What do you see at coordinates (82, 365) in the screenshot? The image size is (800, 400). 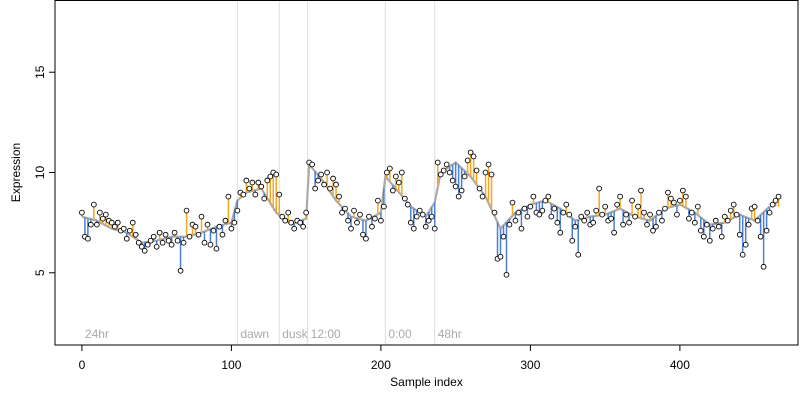 I see `x-tick-label: 0` at bounding box center [82, 365].